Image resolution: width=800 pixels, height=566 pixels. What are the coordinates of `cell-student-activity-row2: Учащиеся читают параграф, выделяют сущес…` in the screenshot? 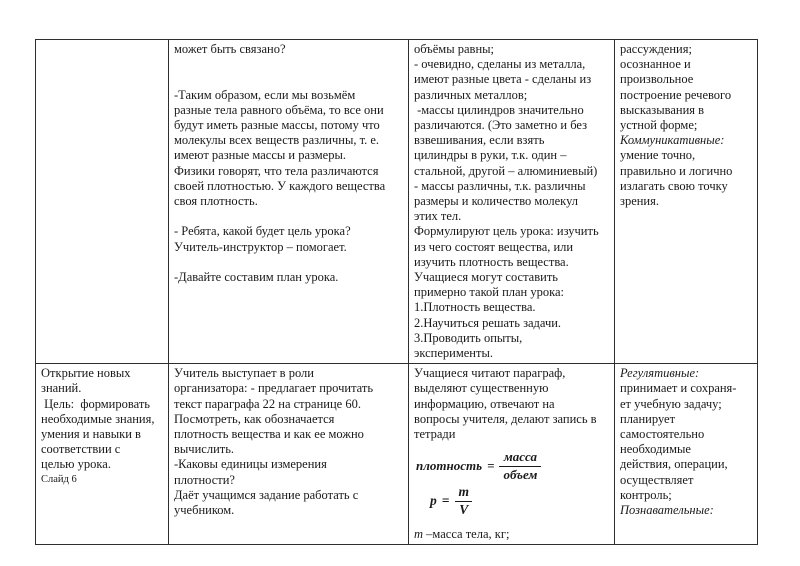 It's located at (511, 454).